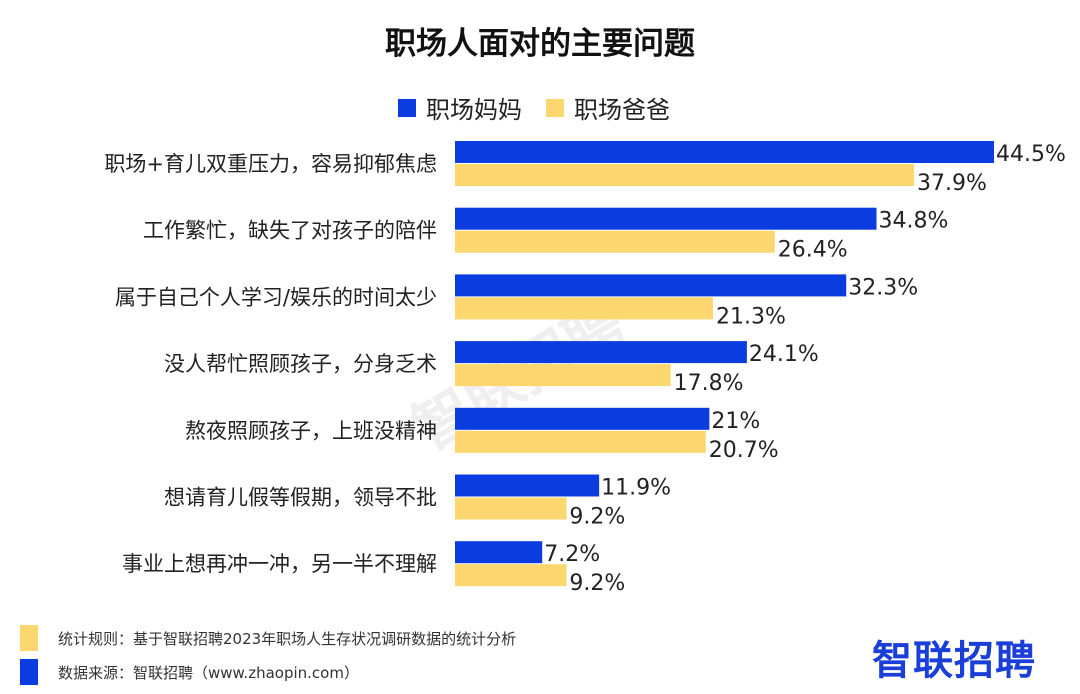  Describe the element at coordinates (300, 364) in the screenshot. I see `category-label: 没人帮忙照顾孩子，分身乏术` at that location.